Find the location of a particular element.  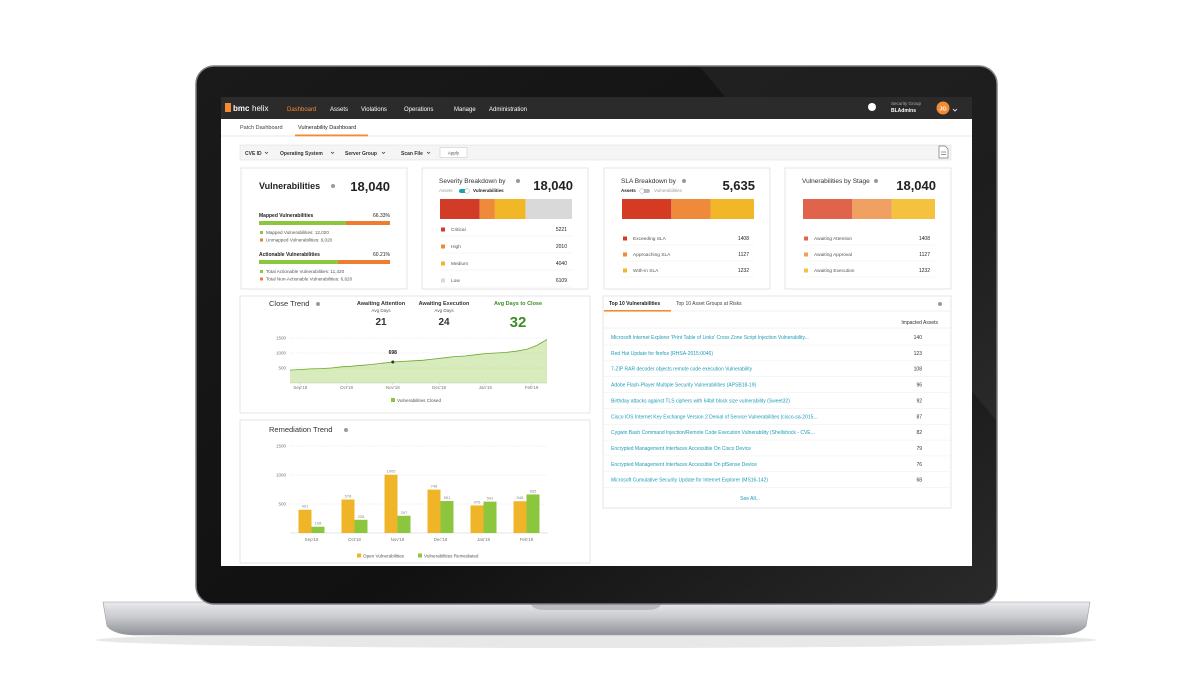

nav-item: Dashboard is located at coordinates (301, 110).